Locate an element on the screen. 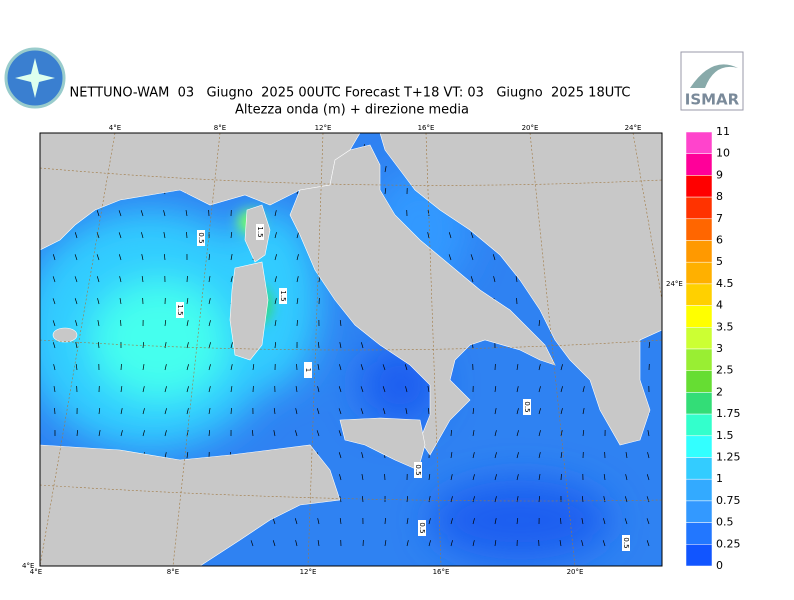 The image size is (794, 600). subtitle: Altezza onda (m) + direzione media is located at coordinates (352, 110).